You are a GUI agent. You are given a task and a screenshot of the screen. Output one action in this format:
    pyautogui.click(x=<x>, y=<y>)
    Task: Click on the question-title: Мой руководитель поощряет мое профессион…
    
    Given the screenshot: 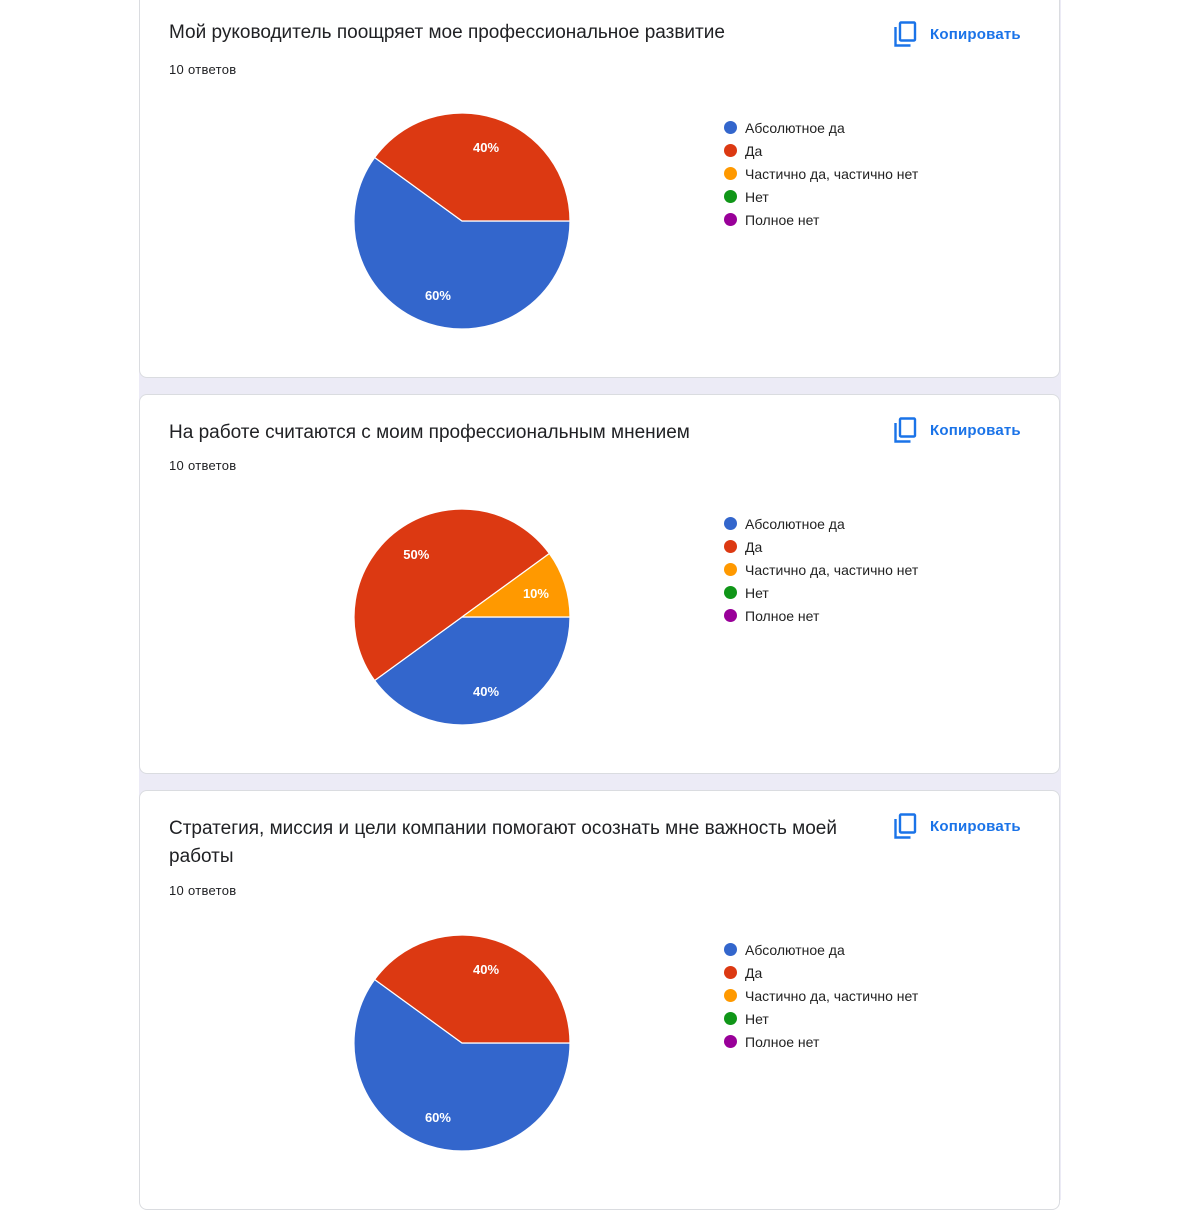 What is the action you would take?
    pyautogui.click(x=447, y=32)
    